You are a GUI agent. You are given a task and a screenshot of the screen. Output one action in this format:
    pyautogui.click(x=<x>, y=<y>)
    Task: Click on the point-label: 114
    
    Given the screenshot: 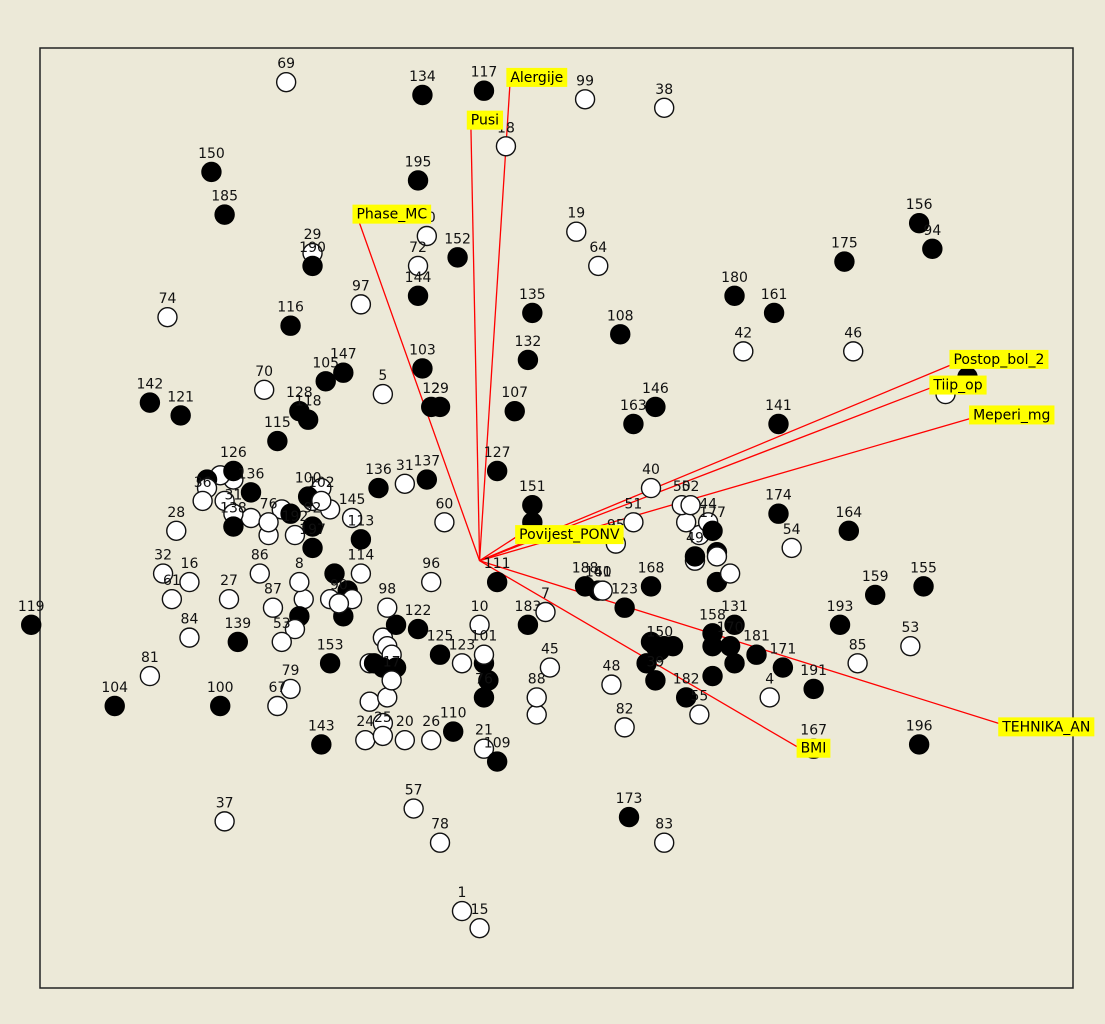 What is the action you would take?
    pyautogui.click(x=361, y=556)
    